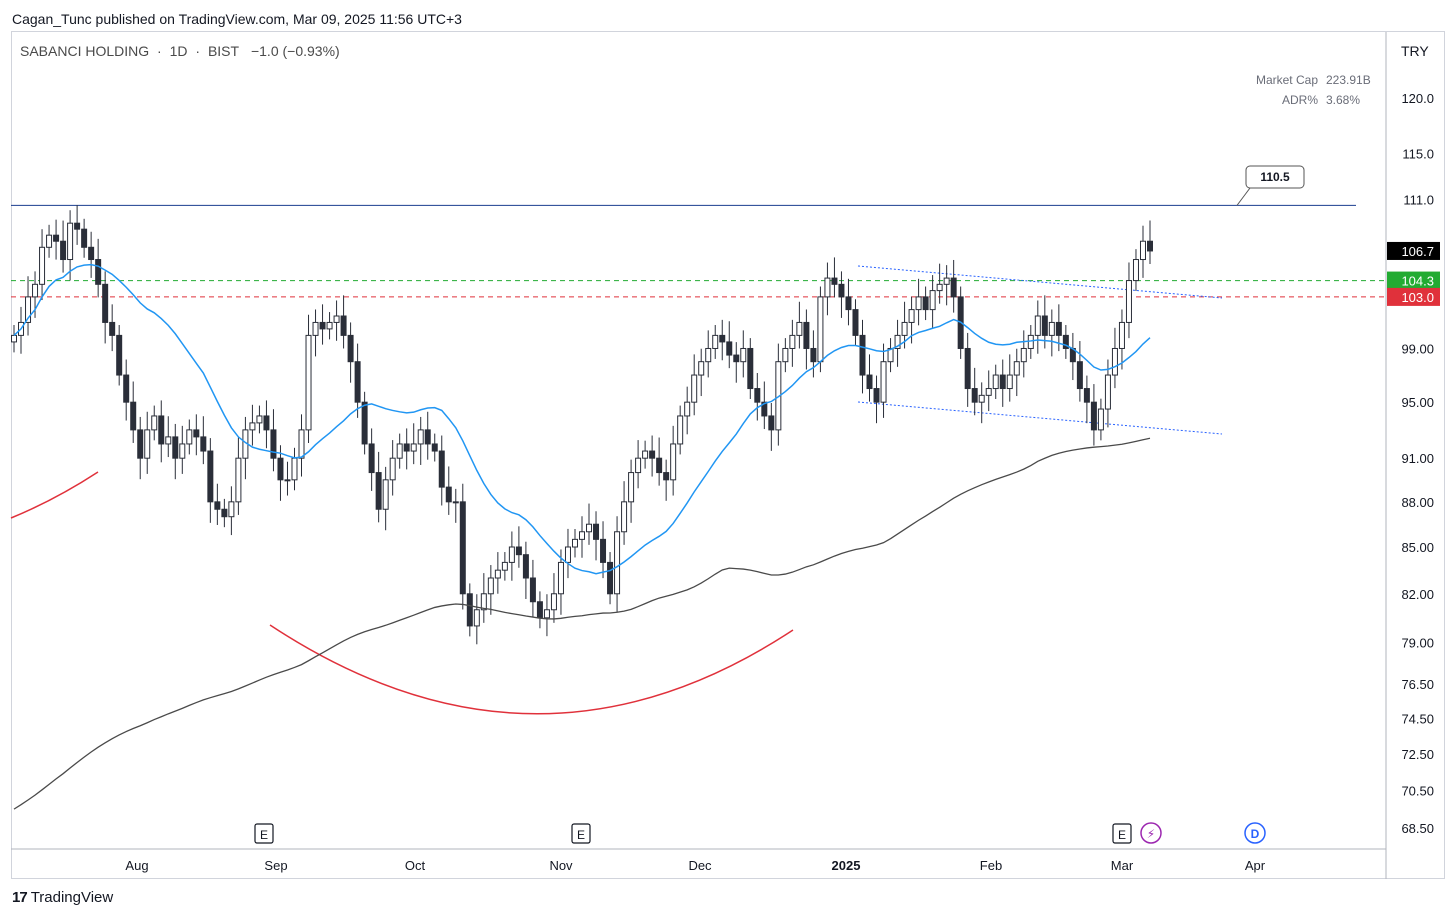 Image resolution: width=1456 pixels, height=920 pixels. What do you see at coordinates (85, 51) in the screenshot?
I see `symbol-name: SABANCI HOLDING` at bounding box center [85, 51].